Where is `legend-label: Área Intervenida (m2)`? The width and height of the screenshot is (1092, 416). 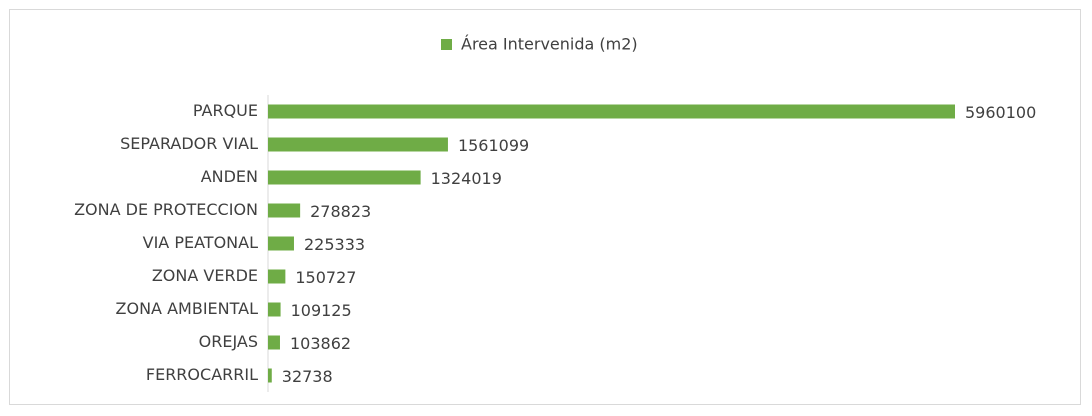
legend-label: Área Intervenida (m2) is located at coordinates (549, 44).